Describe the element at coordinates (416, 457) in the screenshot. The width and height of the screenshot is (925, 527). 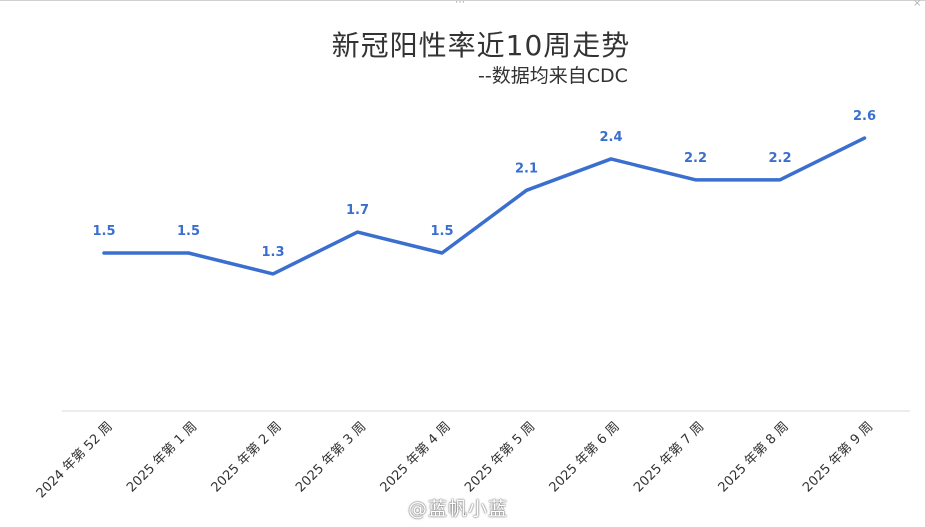
I see `x-tick-label: 2025 年第 4 周` at that location.